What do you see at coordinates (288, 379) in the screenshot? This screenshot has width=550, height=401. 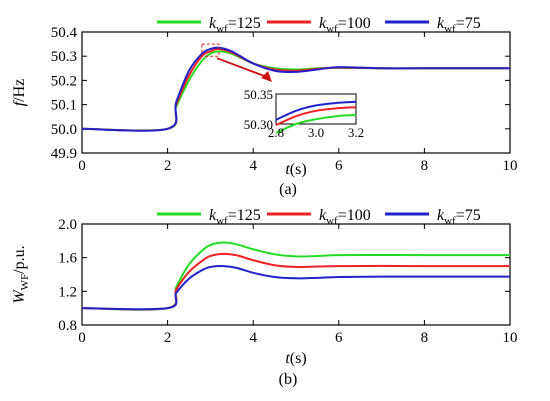 I see `figure-caption: (b)` at bounding box center [288, 379].